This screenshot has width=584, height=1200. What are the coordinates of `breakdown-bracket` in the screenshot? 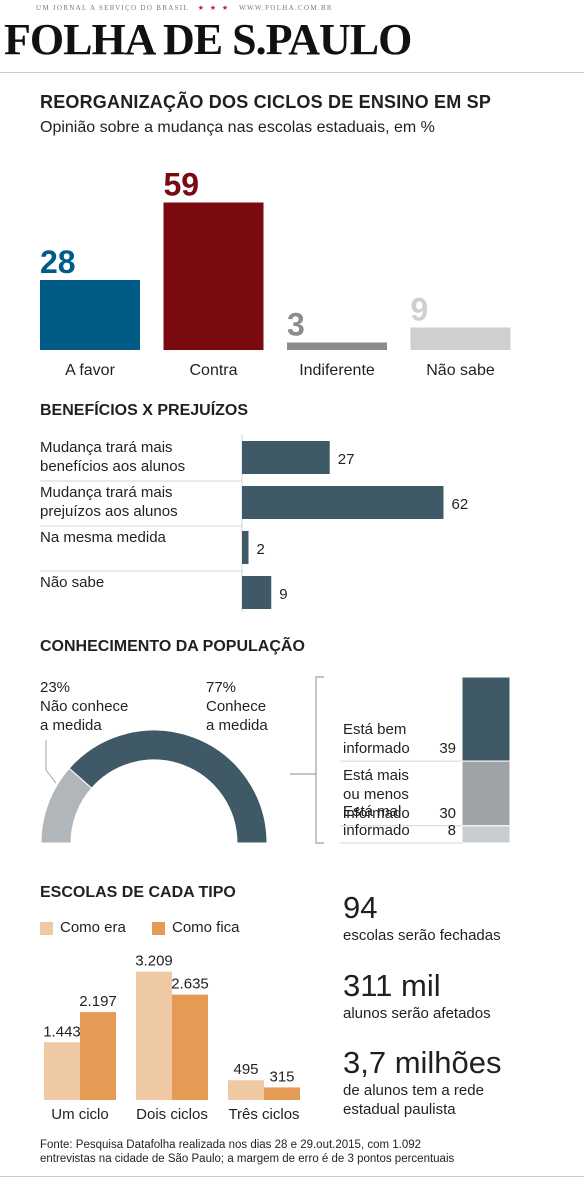 It's located at (319, 760).